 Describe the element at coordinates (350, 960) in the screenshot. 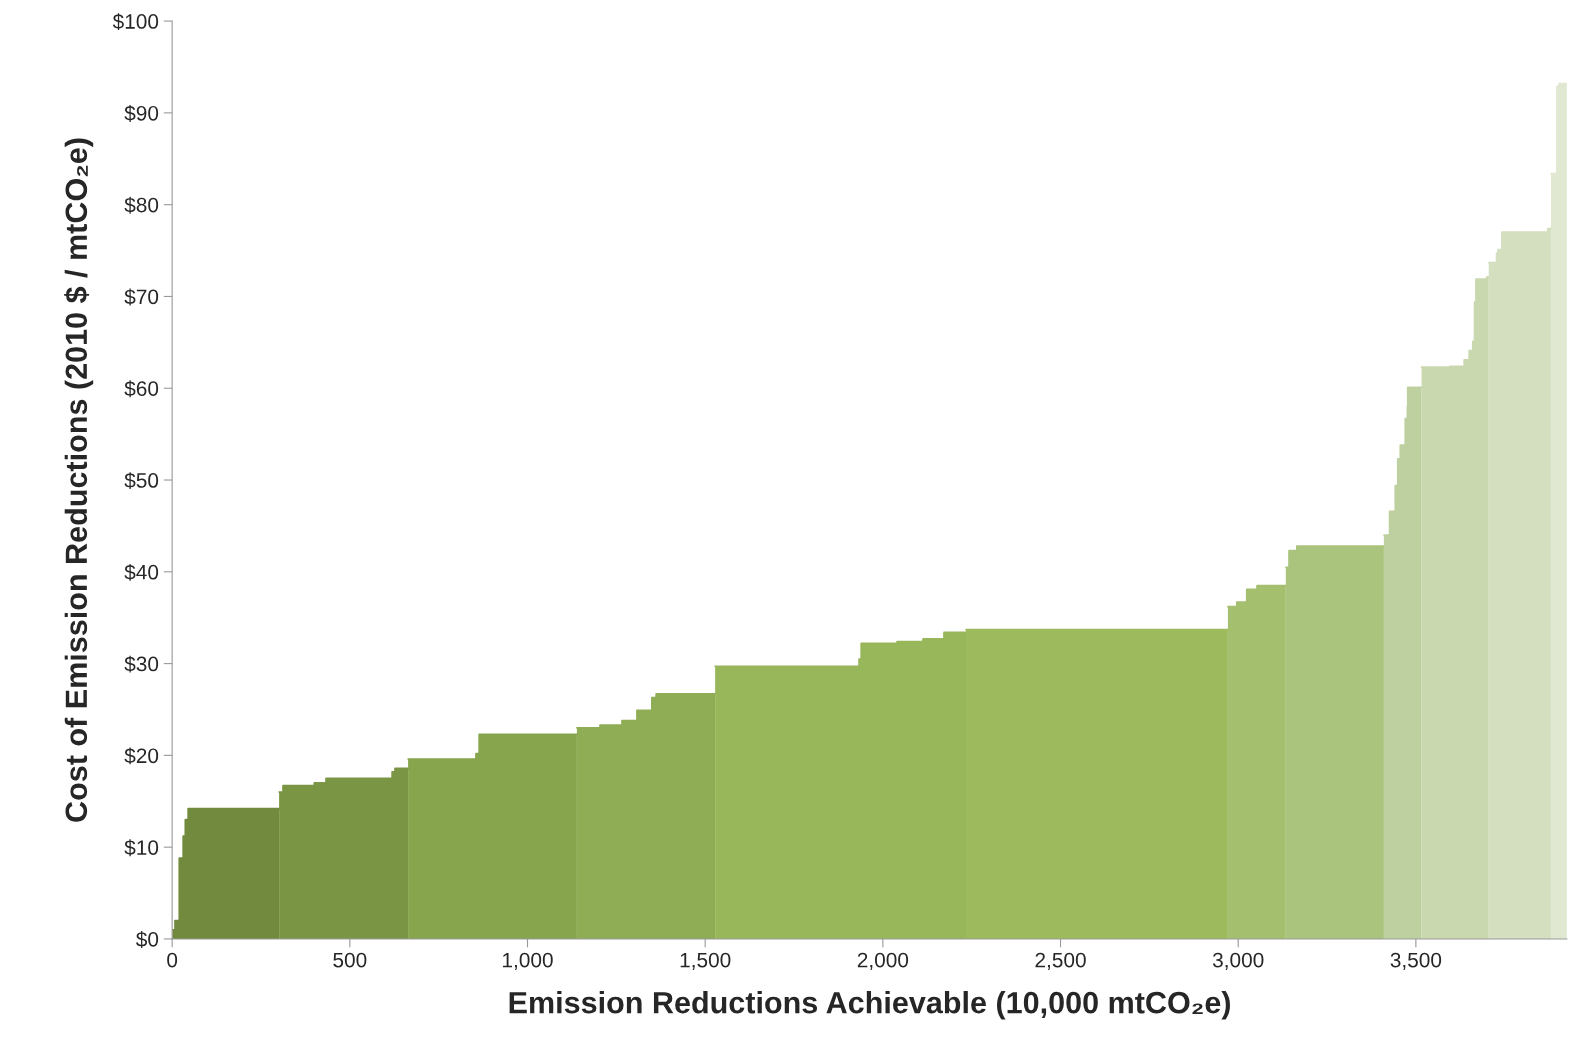

I see `x-tick-label: 500` at that location.